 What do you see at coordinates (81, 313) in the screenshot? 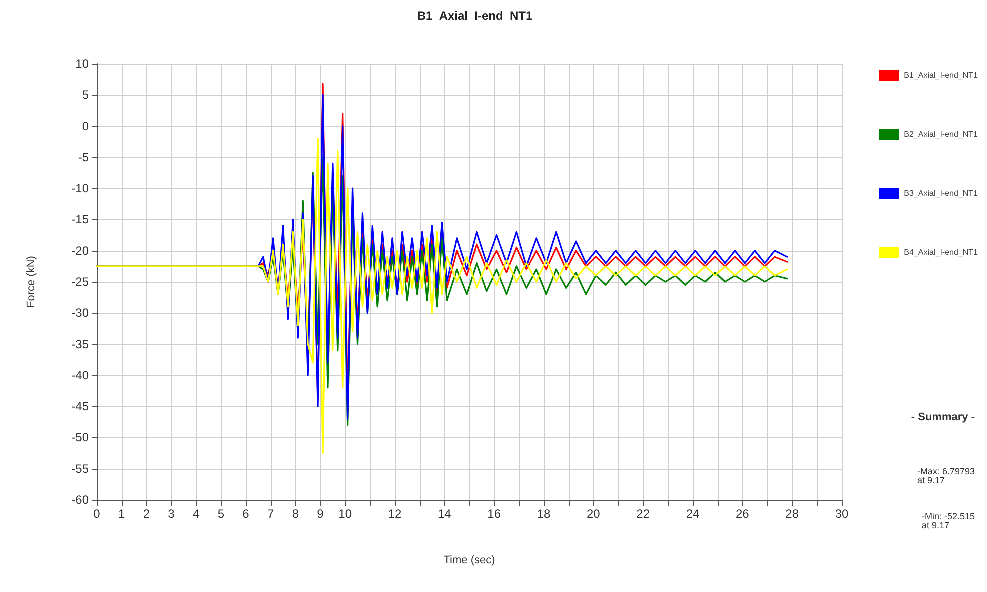
I see `y-tick-label: -30` at bounding box center [81, 313].